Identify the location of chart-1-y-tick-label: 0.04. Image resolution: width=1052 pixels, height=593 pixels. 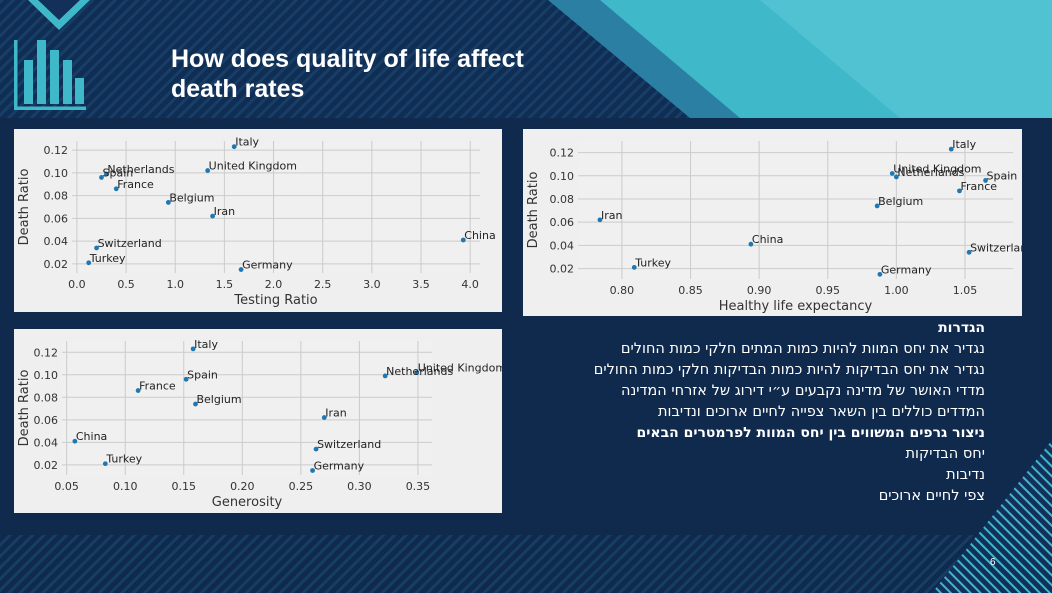
(562, 245).